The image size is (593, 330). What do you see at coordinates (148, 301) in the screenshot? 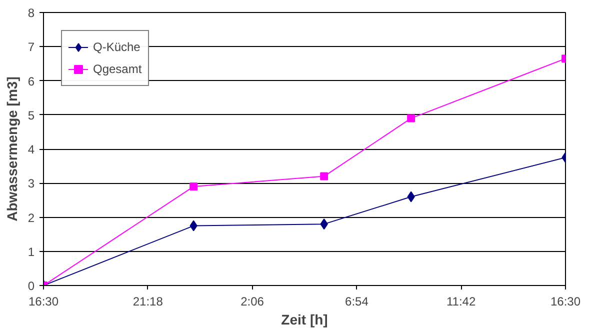
I see `x-tick-label: 21:18` at bounding box center [148, 301].